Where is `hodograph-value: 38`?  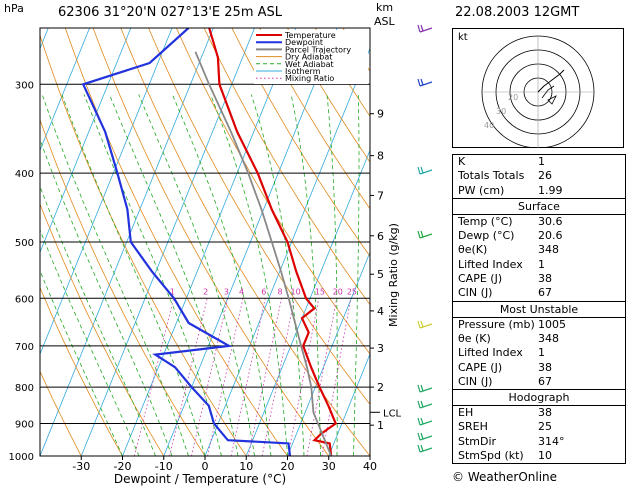
hodograph-value: 38 is located at coordinates (545, 413).